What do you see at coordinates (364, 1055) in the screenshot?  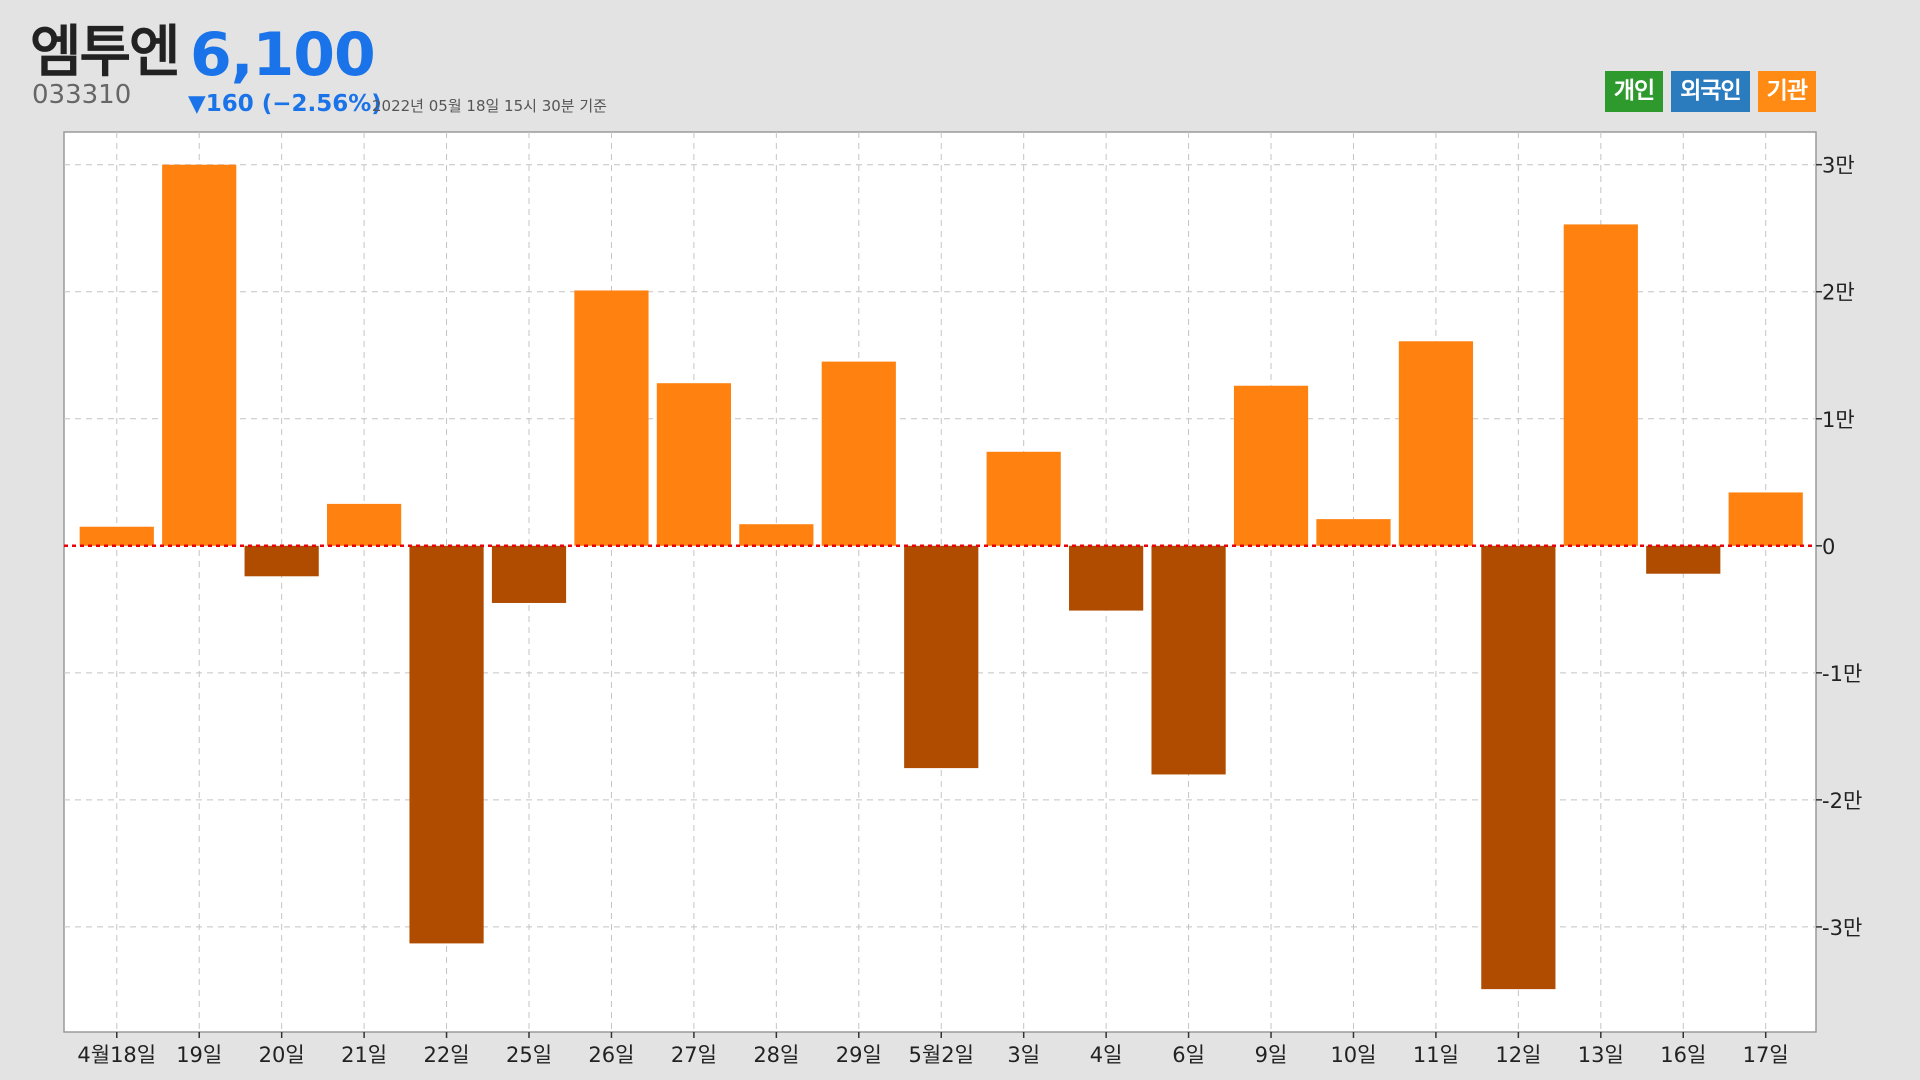 I see `x-tick-label: 21일` at bounding box center [364, 1055].